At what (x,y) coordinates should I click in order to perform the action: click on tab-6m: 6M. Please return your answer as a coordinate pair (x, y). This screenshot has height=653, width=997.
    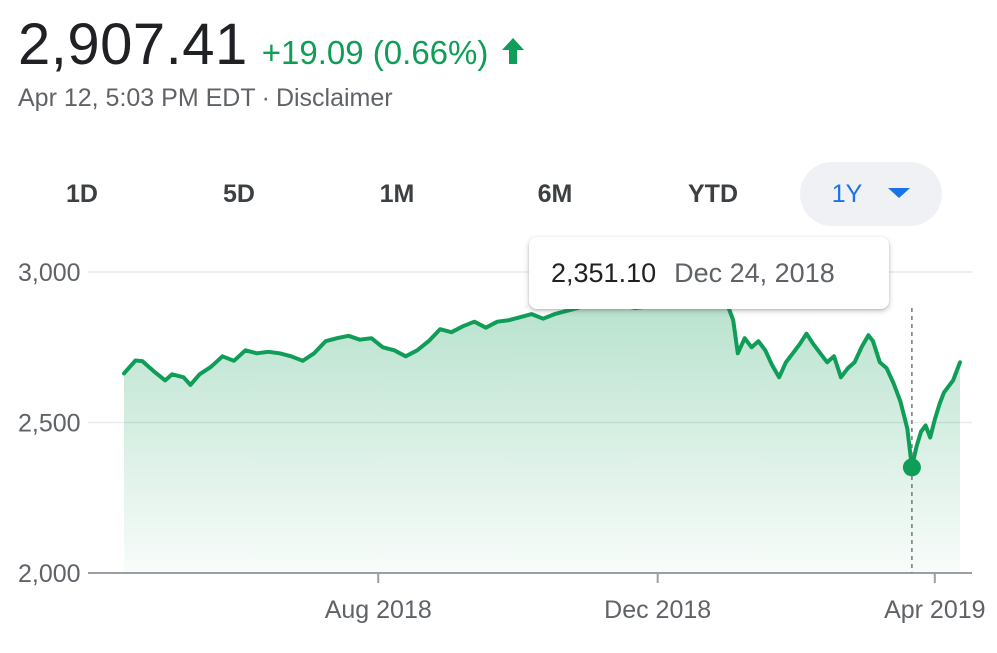
    Looking at the image, I should click on (555, 194).